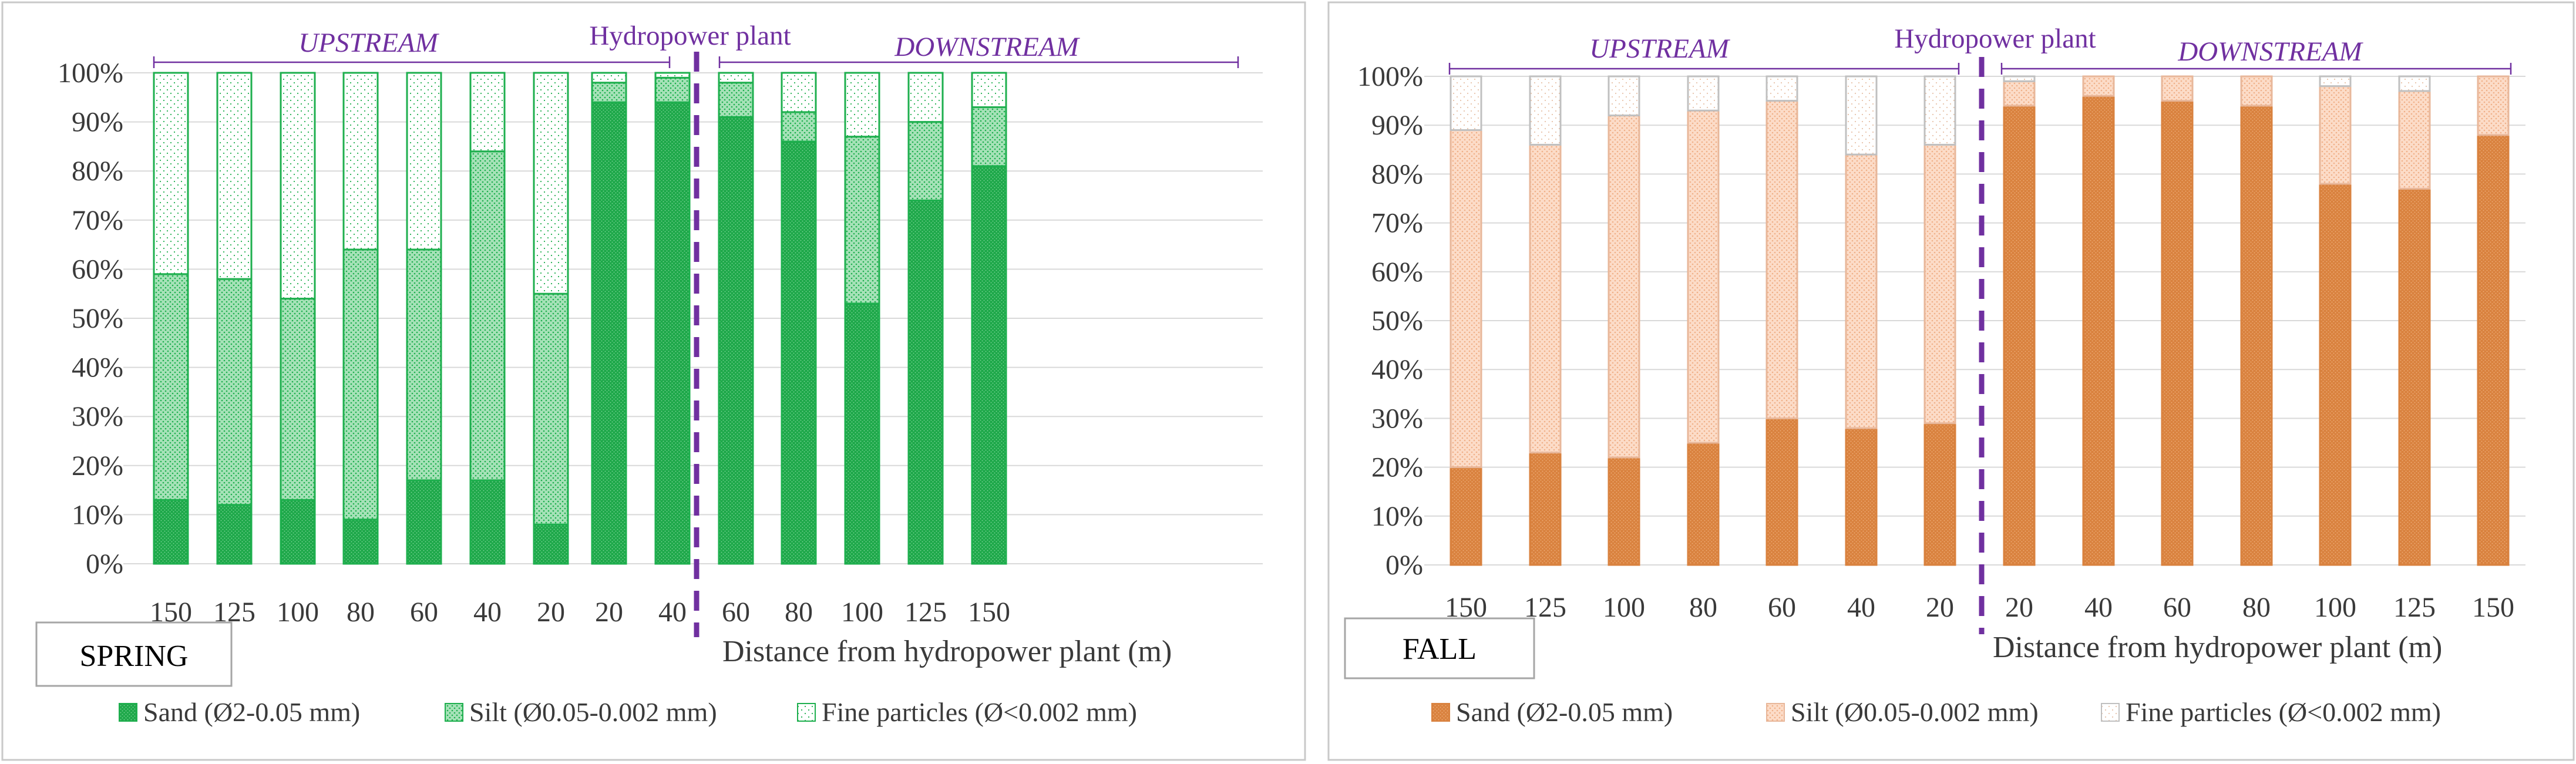  What do you see at coordinates (987, 47) in the screenshot?
I see `spring-downstream-label: DOWNSTREAM` at bounding box center [987, 47].